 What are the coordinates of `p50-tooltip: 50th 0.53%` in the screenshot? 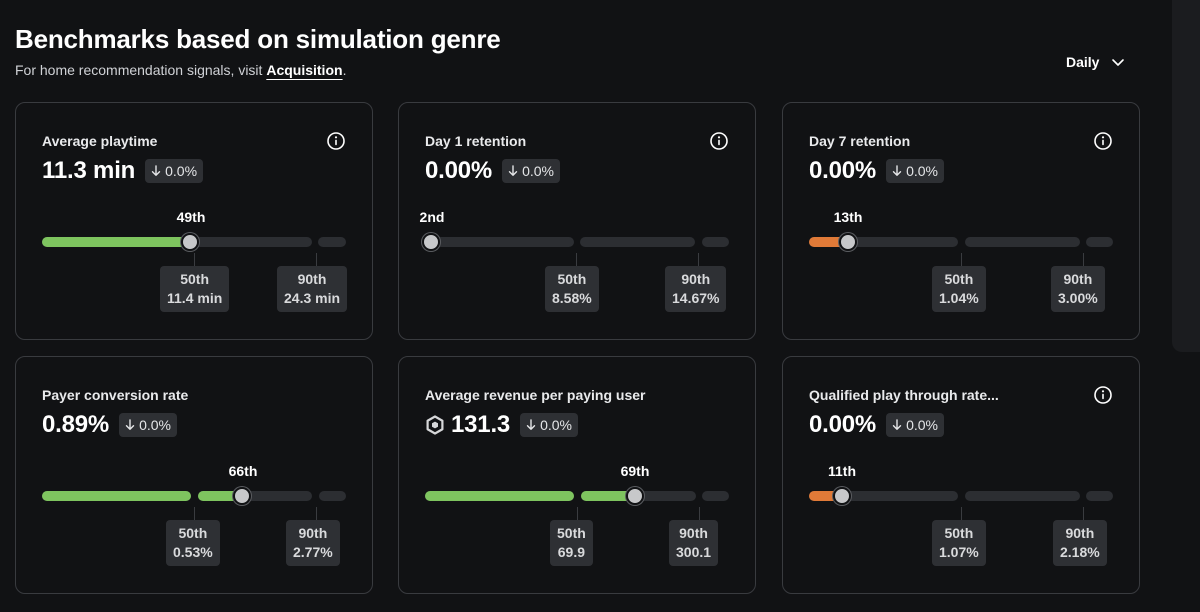 It's located at (193, 543).